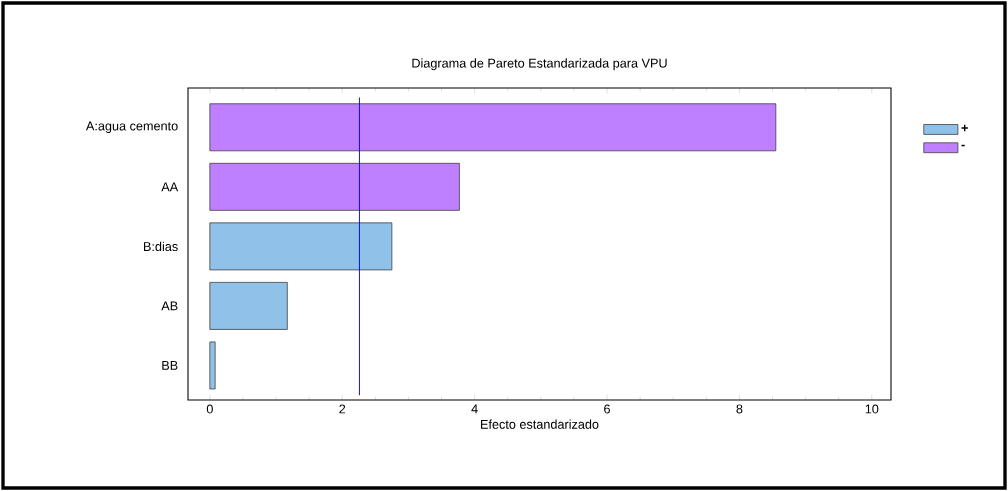 This screenshot has width=1008, height=491. I want to click on x-tick-label: 0, so click(209, 409).